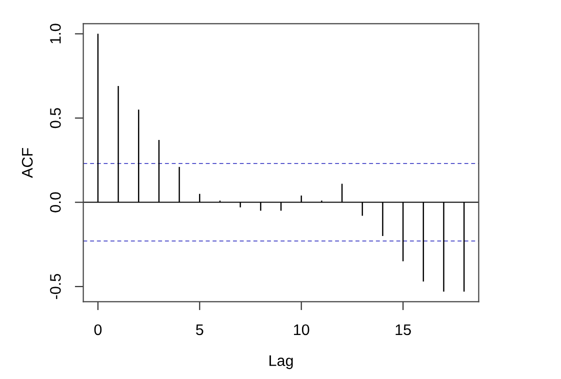 The image size is (561, 379). Describe the element at coordinates (98, 330) in the screenshot. I see `x-tick-label: 0` at that location.